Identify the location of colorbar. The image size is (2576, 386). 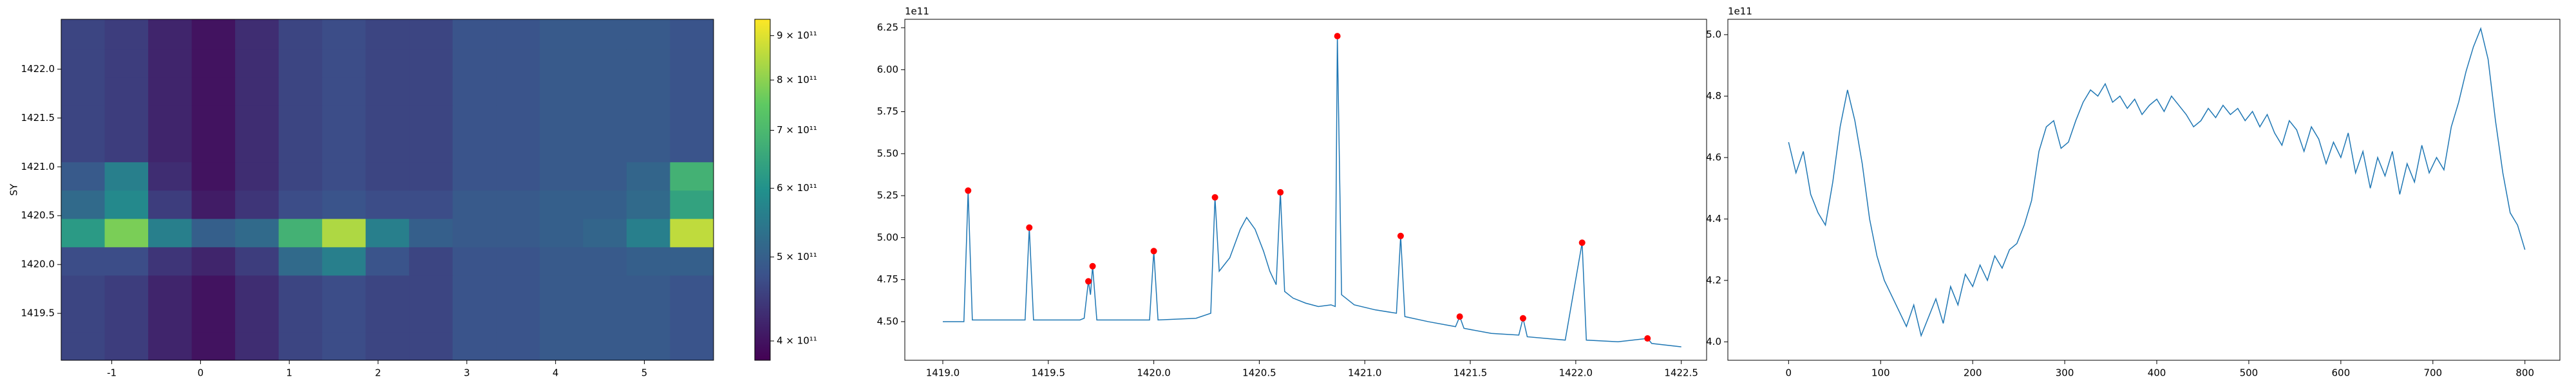
(762, 190).